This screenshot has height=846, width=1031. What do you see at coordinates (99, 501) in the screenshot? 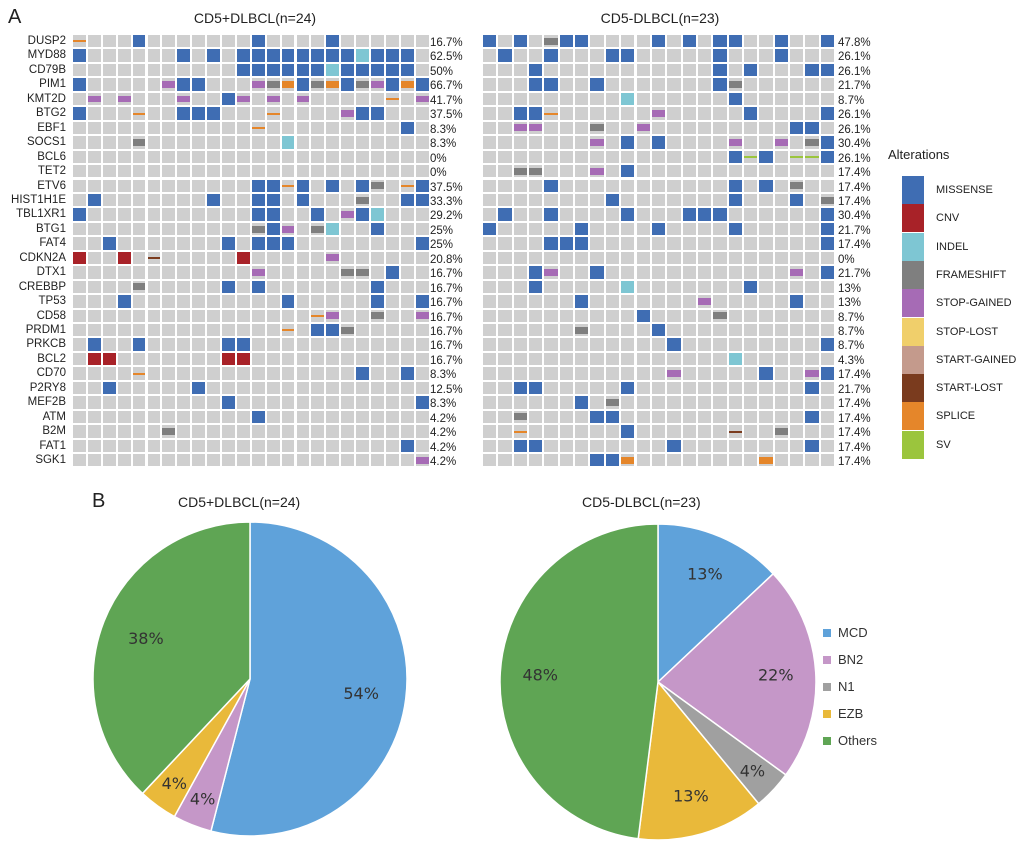
I see `panel-b-letter: B` at bounding box center [99, 501].